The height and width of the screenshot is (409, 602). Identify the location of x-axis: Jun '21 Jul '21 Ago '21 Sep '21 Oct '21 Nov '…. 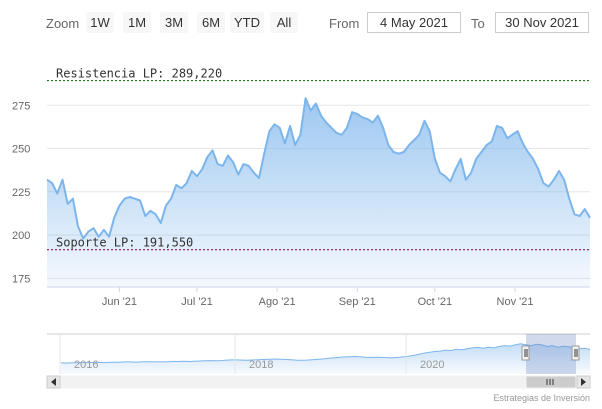
(318, 297).